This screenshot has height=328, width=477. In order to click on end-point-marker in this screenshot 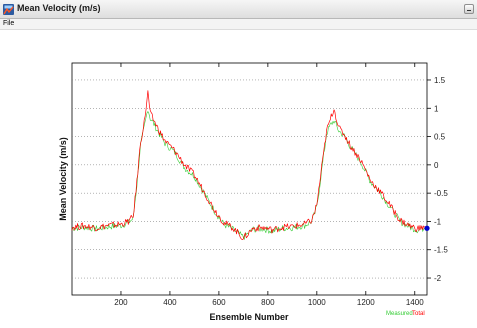, I will do `click(427, 228)`.